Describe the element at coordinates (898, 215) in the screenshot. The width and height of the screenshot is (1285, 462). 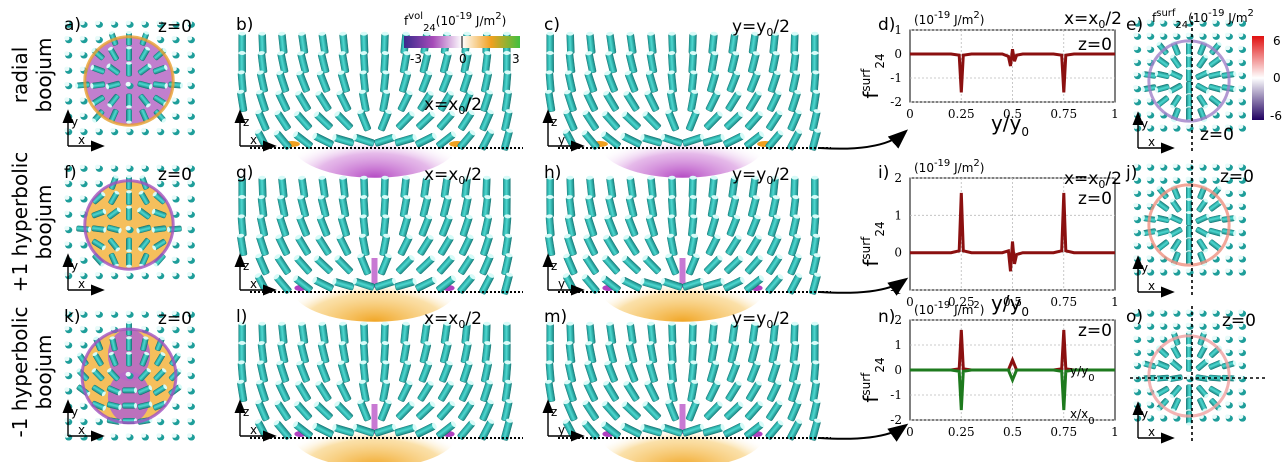
I see `y-tick-label: 1` at that location.